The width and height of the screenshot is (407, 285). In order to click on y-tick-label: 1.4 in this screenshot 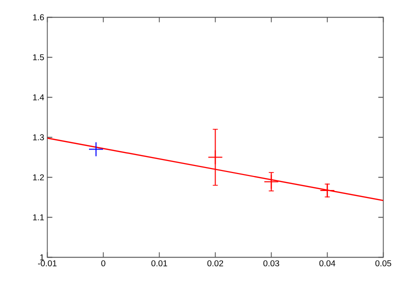, I will do `click(38, 97)`.